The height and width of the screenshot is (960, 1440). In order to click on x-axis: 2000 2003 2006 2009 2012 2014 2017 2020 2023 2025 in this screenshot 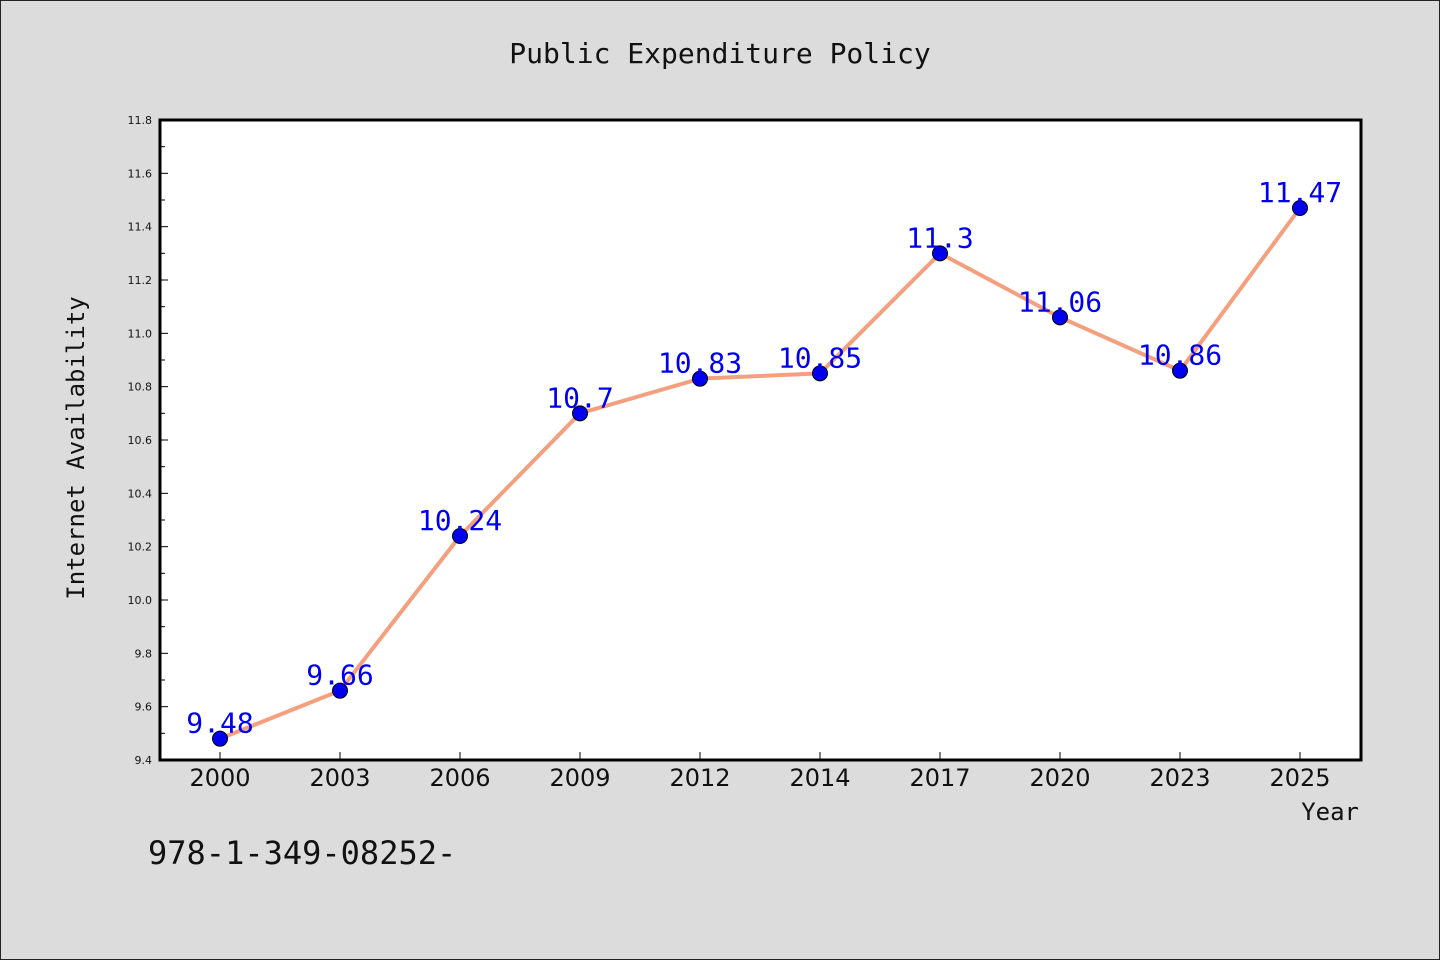, I will do `click(760, 772)`.